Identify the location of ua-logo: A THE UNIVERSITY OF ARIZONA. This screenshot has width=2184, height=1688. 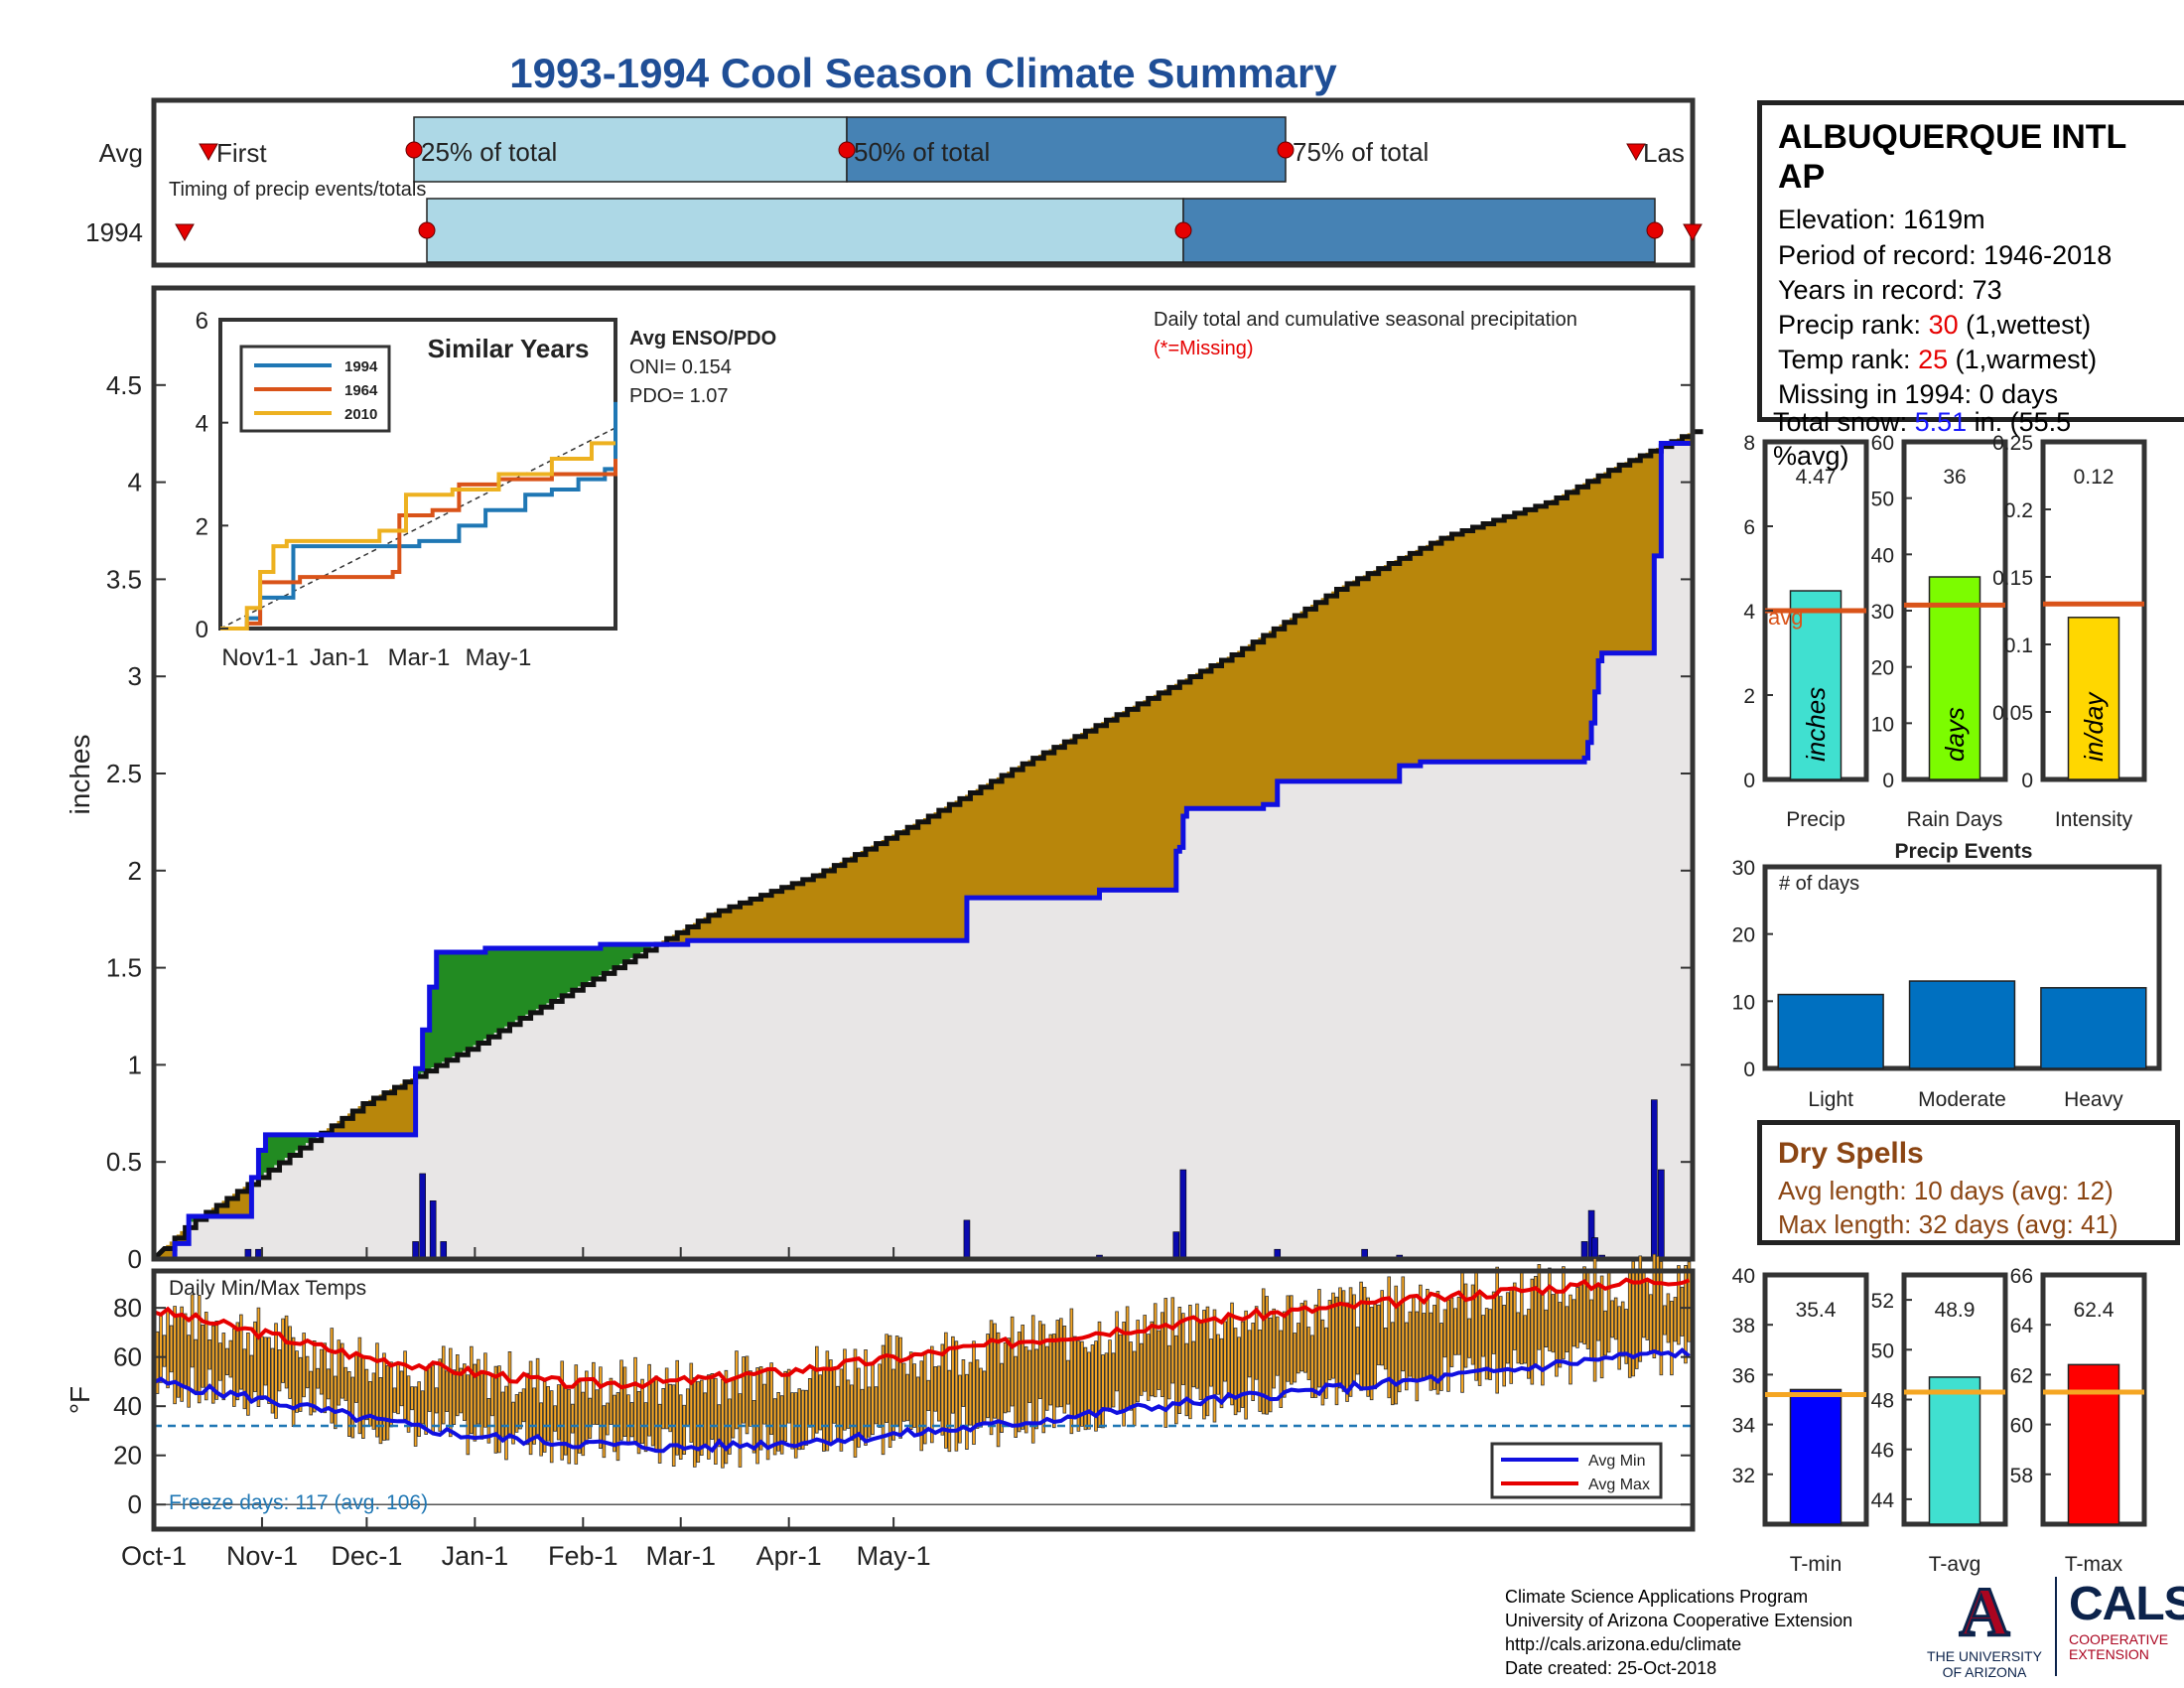
(1984, 1627).